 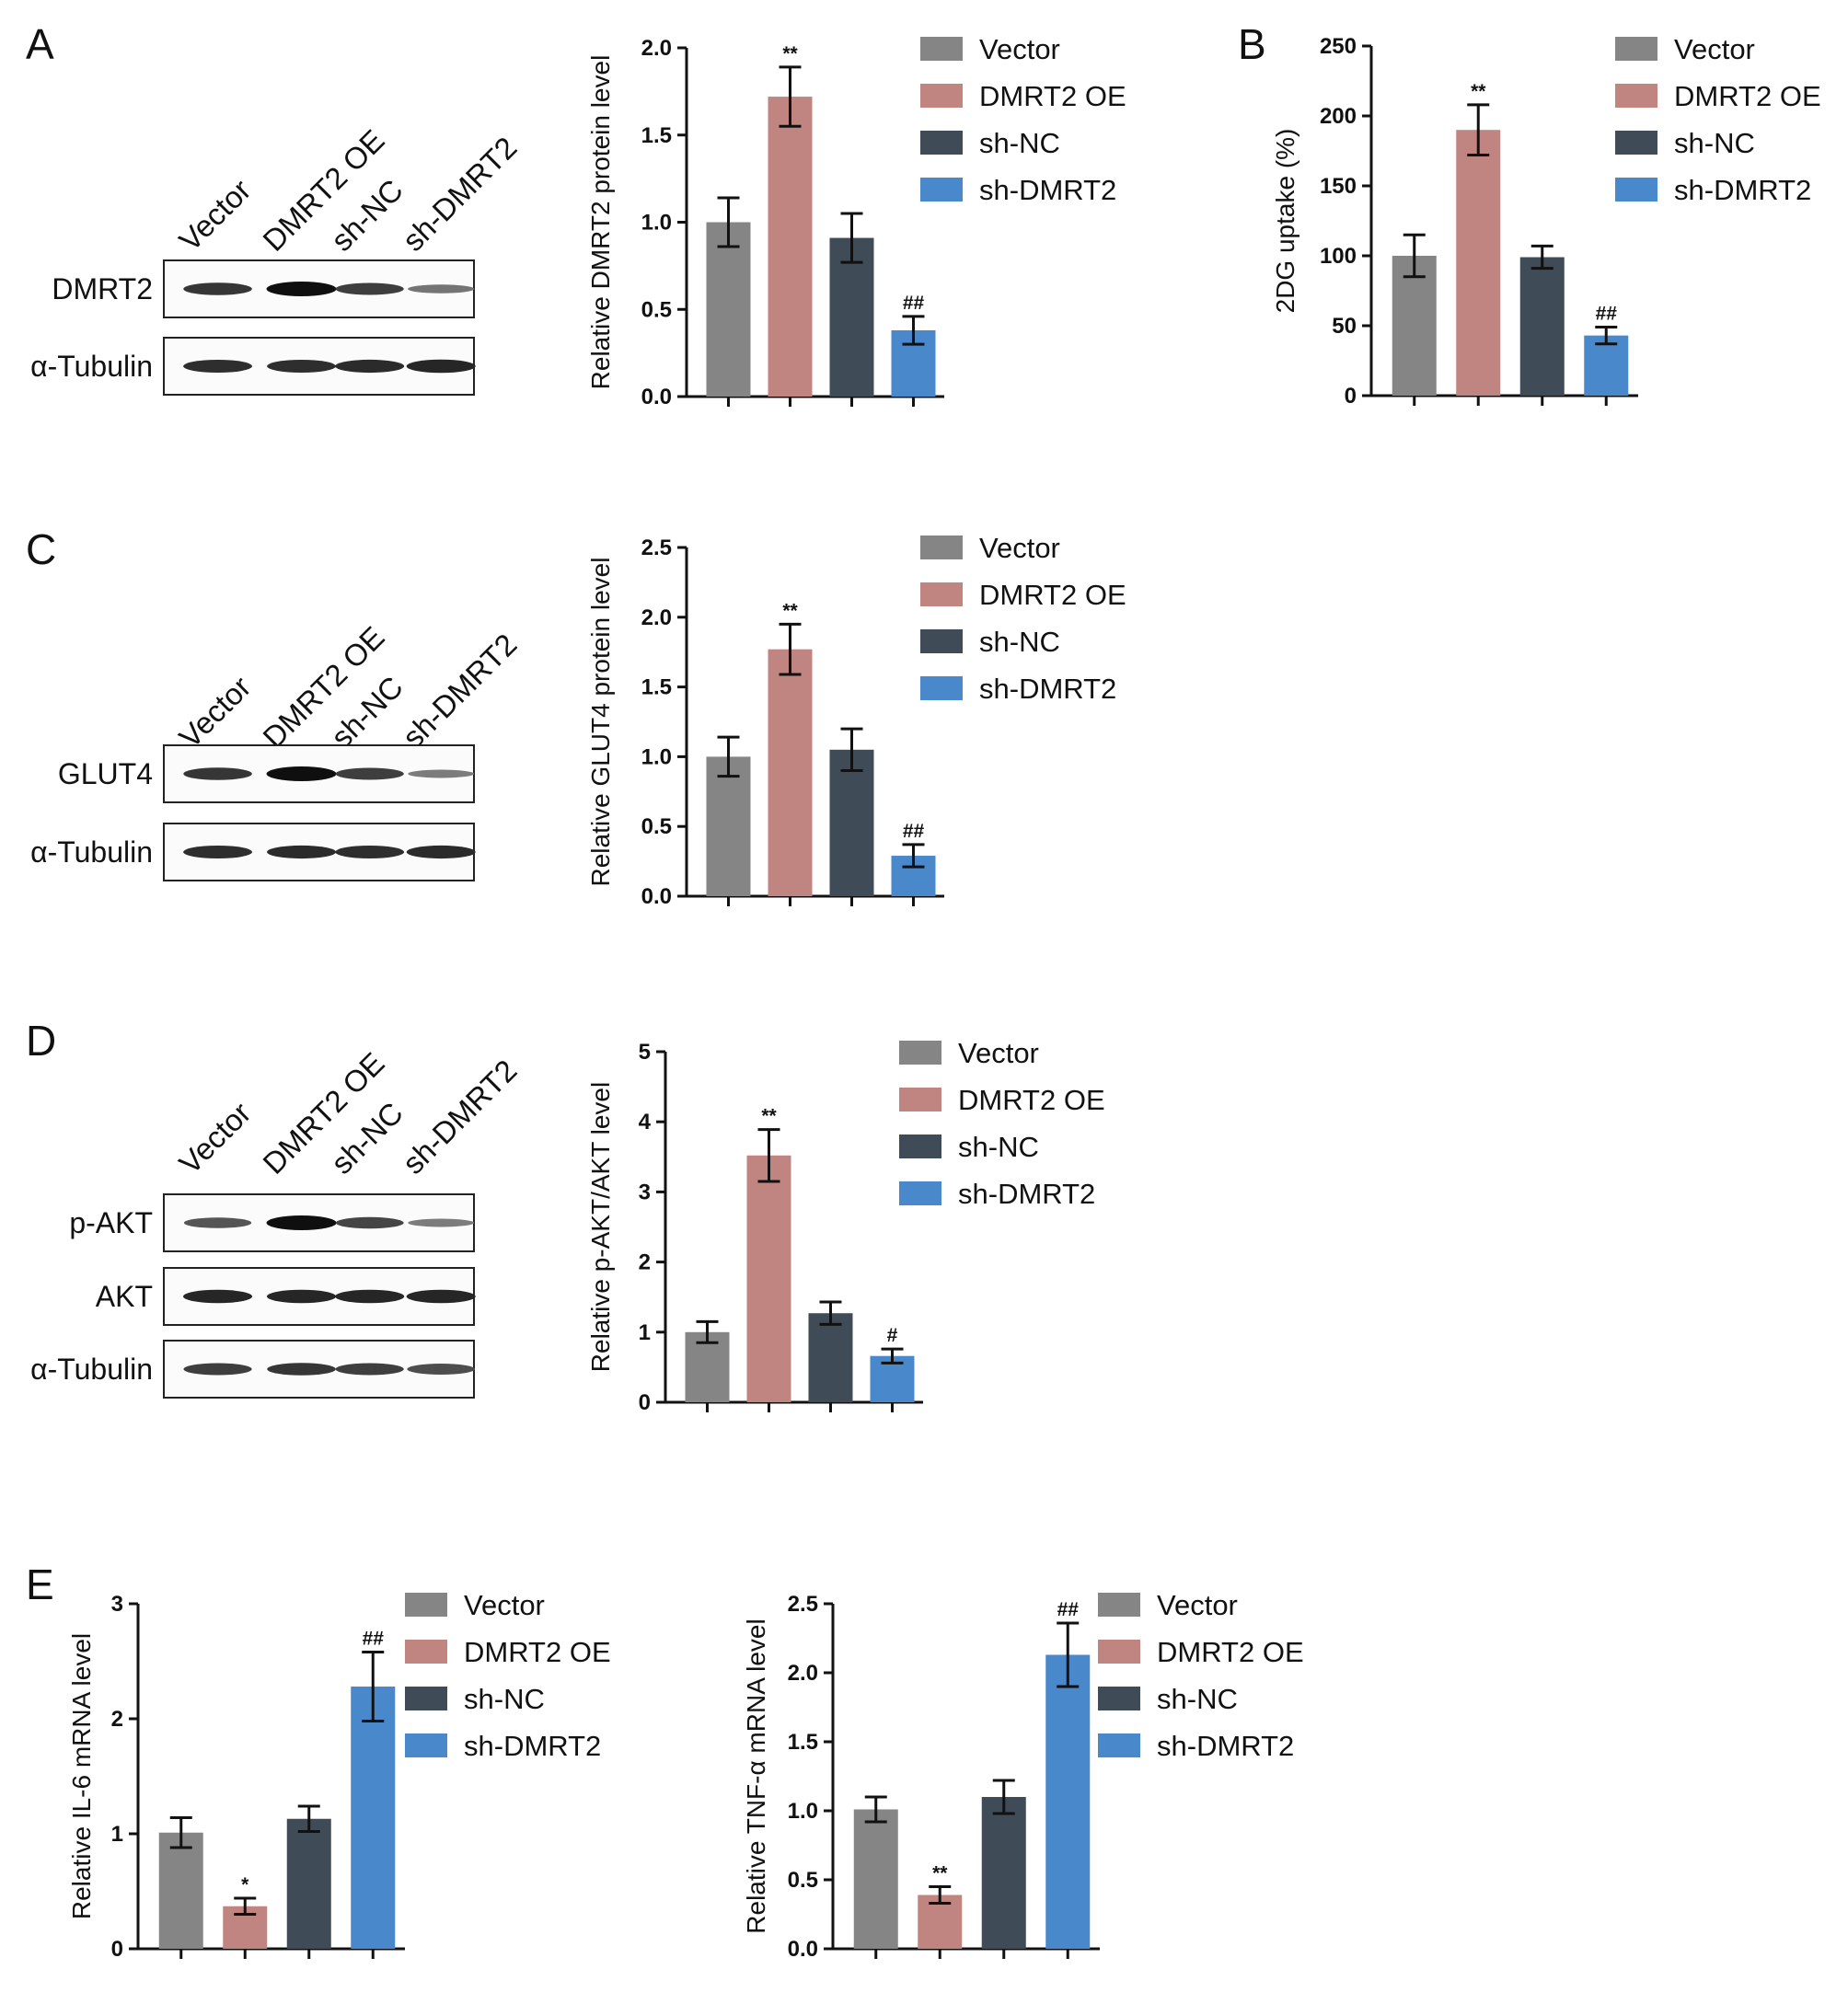 I want to click on y-axis-label: Relative TNF-α mRNA level, so click(x=756, y=1775).